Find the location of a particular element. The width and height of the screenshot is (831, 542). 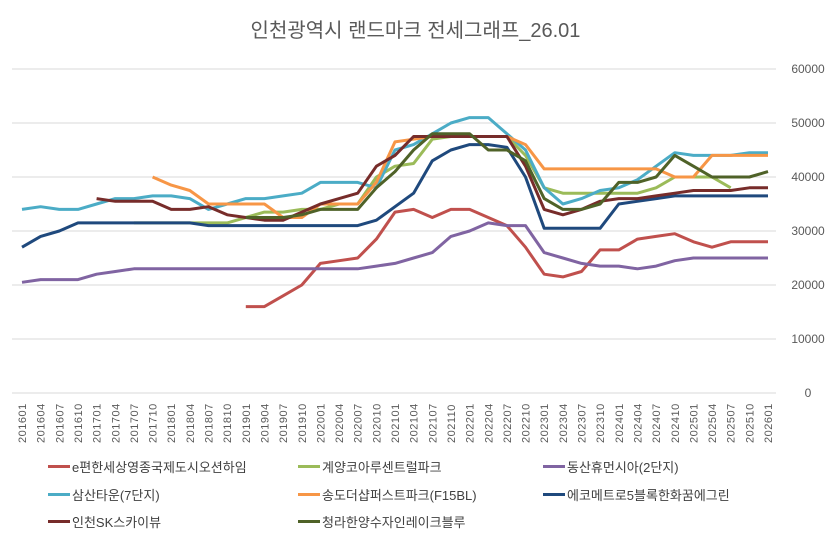

x-tick-label: 202507 is located at coordinates (732, 423).